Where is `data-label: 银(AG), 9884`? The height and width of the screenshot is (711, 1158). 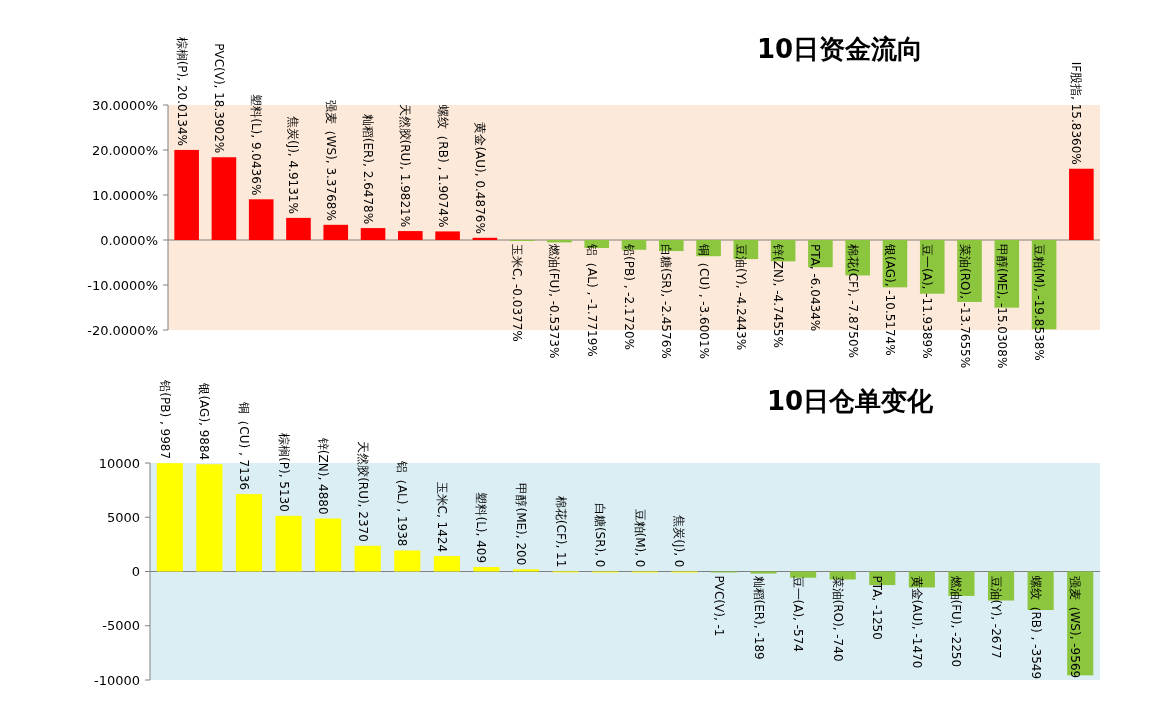 data-label: 银(AG), 9884 is located at coordinates (204, 421).